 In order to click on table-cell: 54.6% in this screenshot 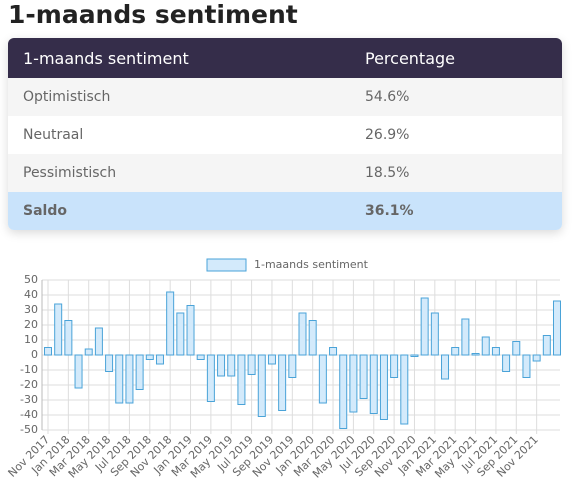, I will do `click(387, 97)`.